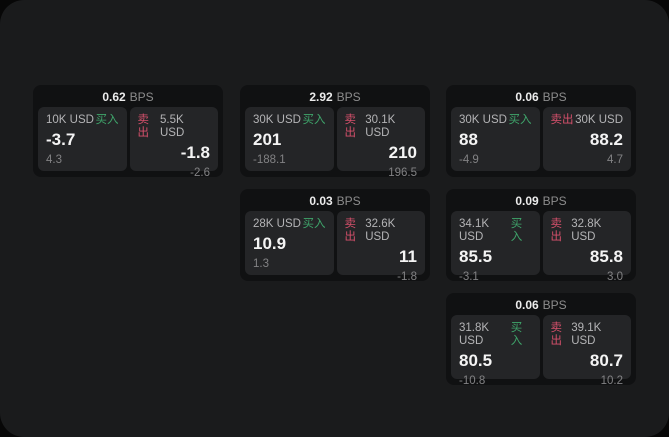 The width and height of the screenshot is (669, 437). Describe the element at coordinates (173, 143) in the screenshot. I see `sell-panel: 卖出 5.5K USD -1.8 -2.6` at that location.